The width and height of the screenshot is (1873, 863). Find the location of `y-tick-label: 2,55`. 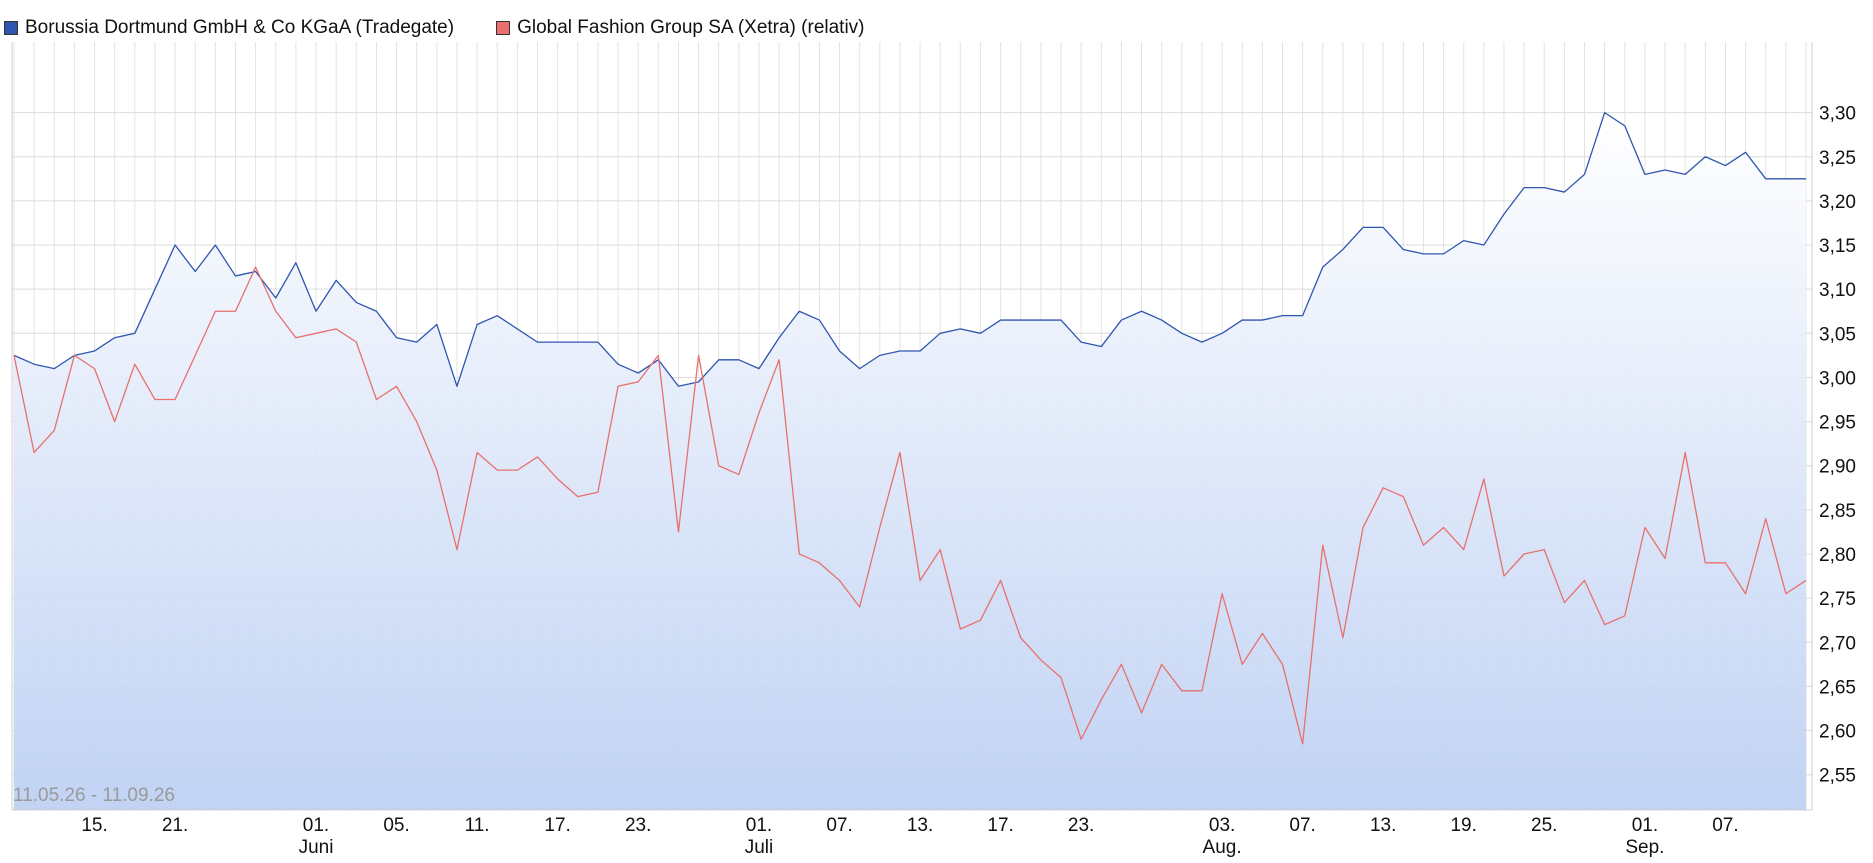

y-tick-label: 2,55 is located at coordinates (1837, 776).